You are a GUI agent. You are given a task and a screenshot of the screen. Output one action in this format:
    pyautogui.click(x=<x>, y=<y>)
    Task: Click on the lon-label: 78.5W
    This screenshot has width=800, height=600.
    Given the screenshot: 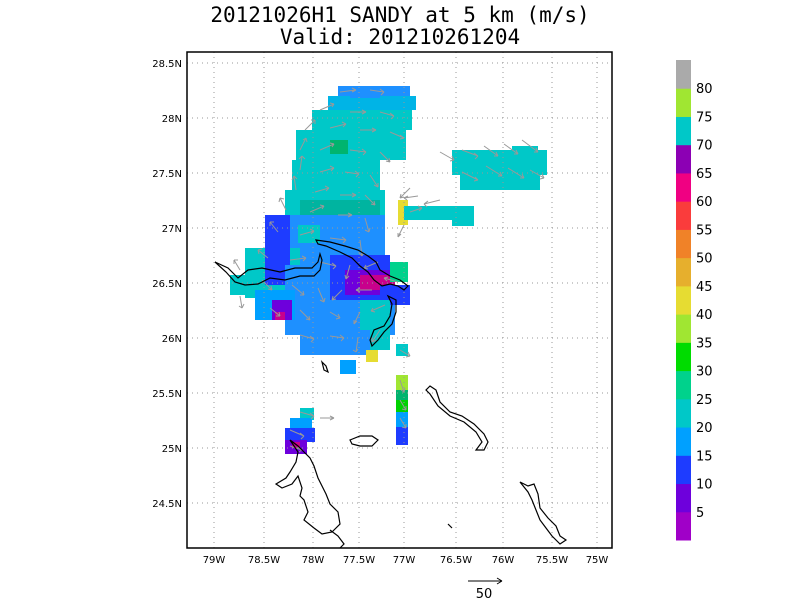 What is the action you would take?
    pyautogui.click(x=264, y=560)
    